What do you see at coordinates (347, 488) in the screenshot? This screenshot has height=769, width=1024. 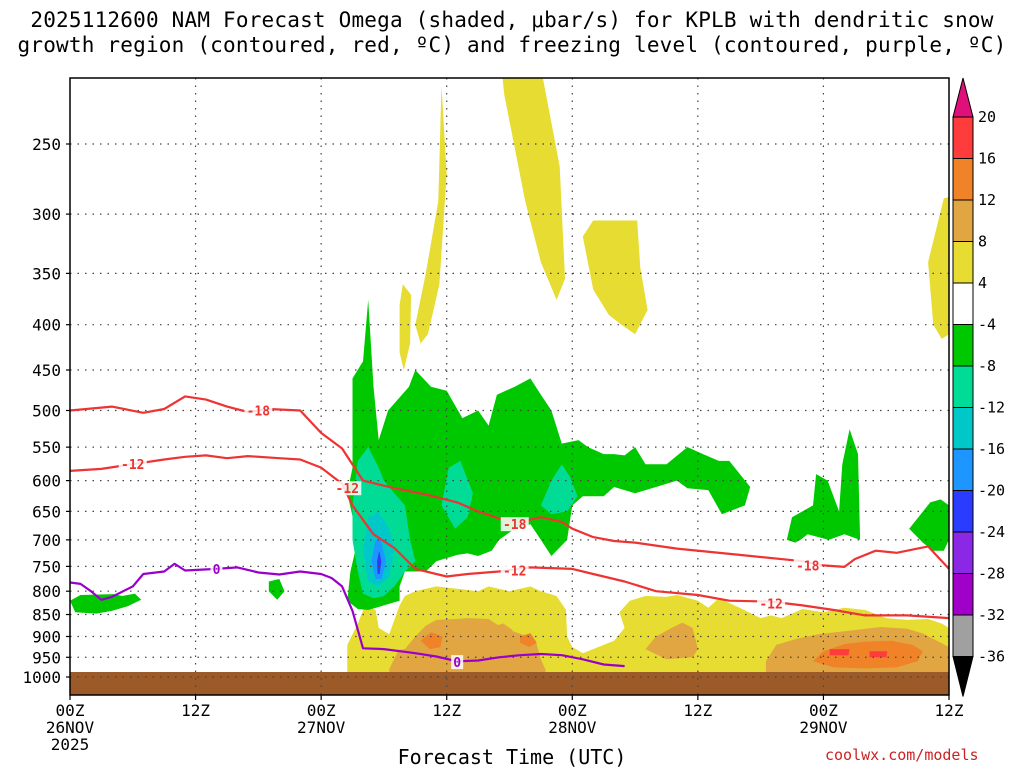 I see `temperature-label-extra-0-bg` at bounding box center [347, 488].